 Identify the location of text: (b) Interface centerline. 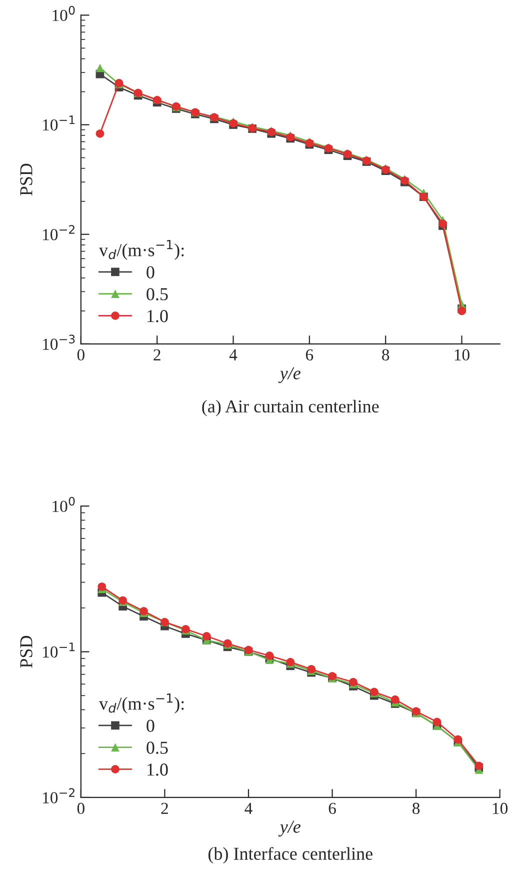
(290, 855).